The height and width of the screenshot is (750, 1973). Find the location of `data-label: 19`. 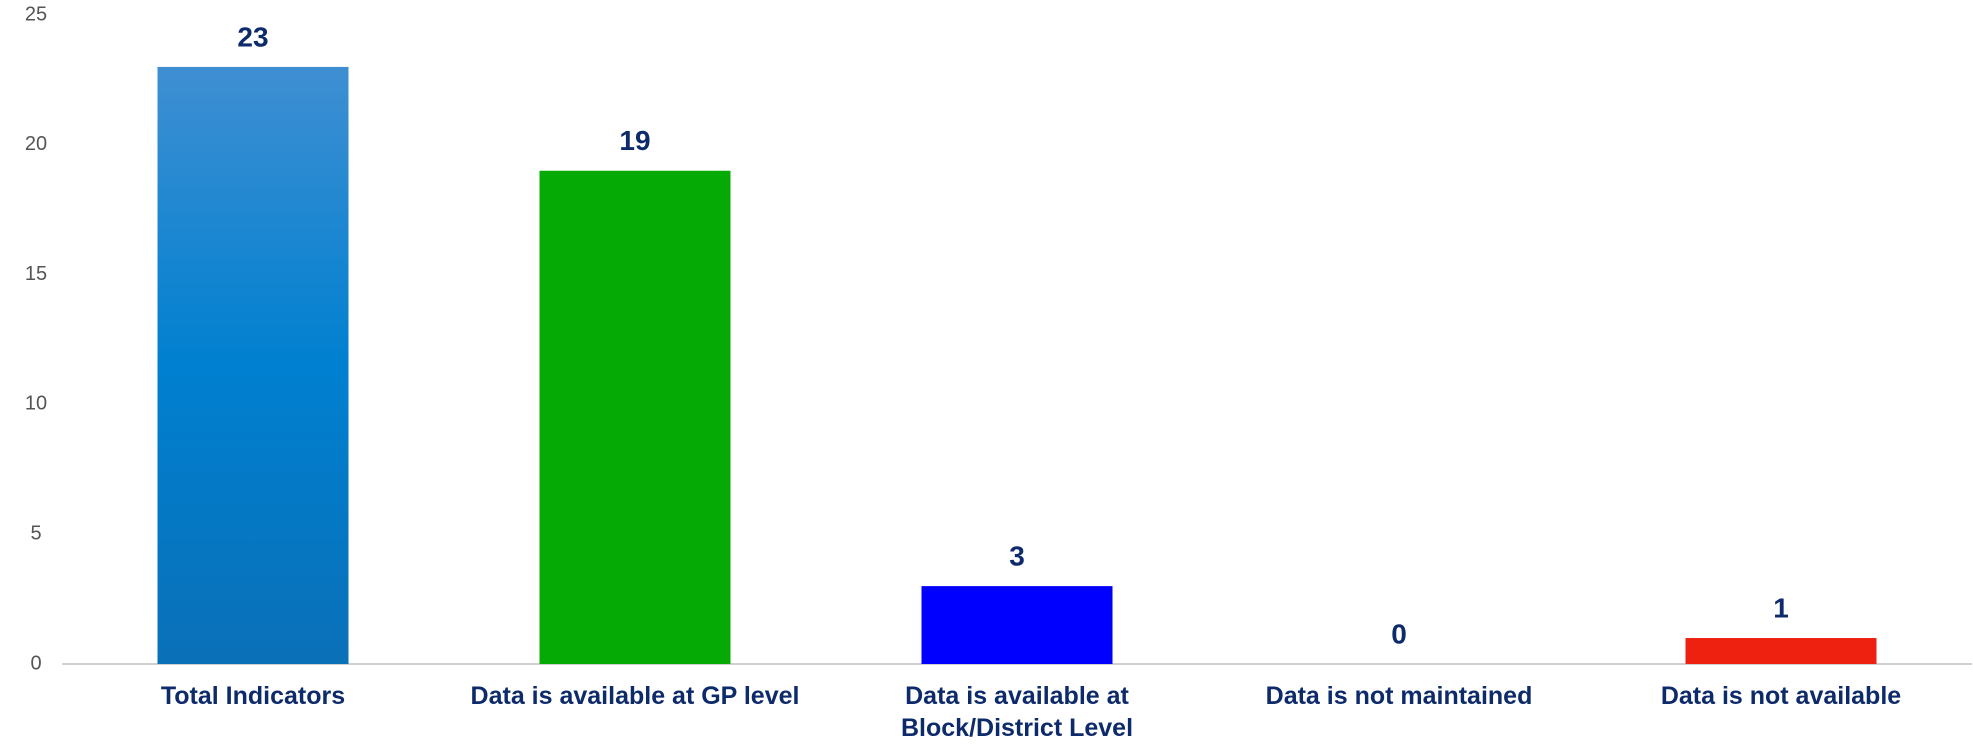

data-label: 19 is located at coordinates (634, 140).